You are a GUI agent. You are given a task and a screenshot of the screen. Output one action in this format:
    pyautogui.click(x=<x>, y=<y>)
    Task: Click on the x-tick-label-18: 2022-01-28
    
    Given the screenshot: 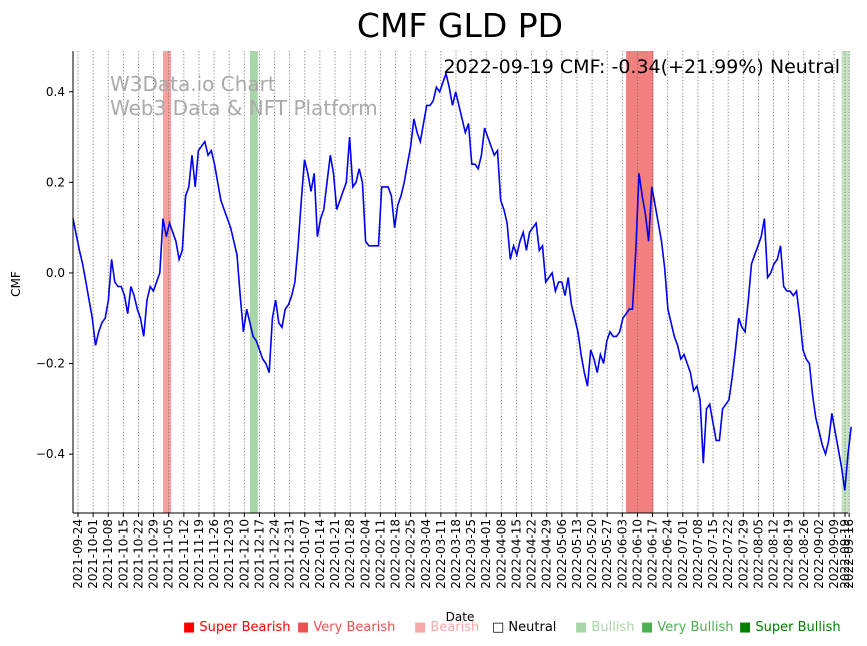 What is the action you would take?
    pyautogui.click(x=350, y=554)
    